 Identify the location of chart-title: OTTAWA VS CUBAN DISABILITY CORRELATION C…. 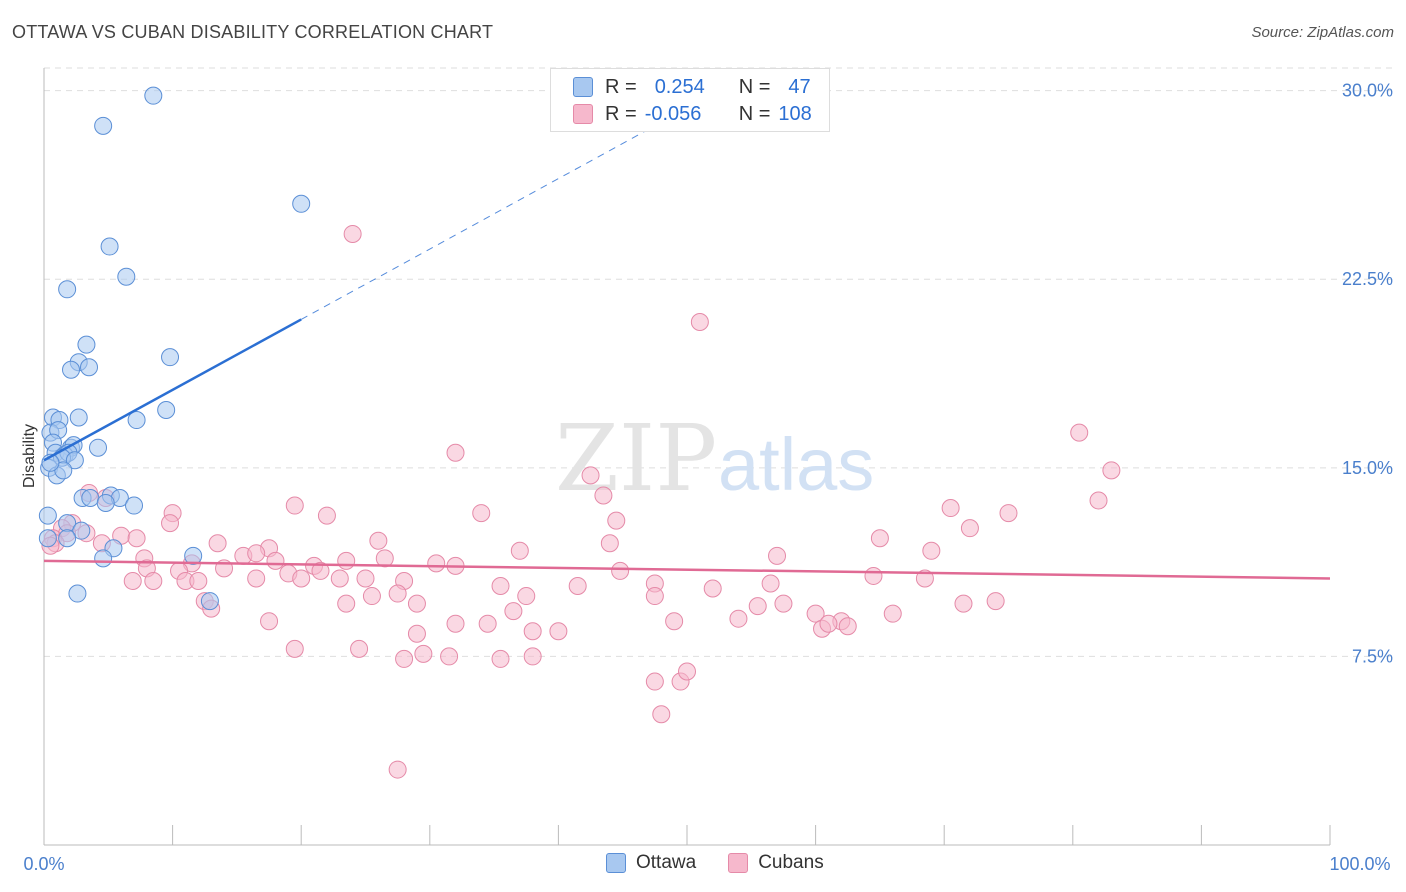
(253, 32).